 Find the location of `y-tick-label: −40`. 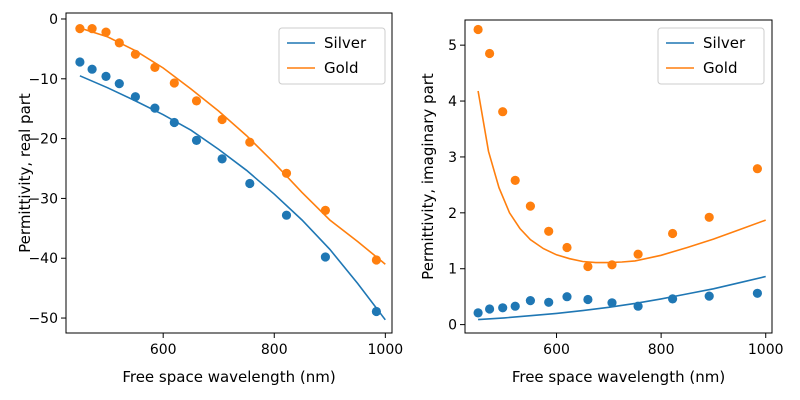

y-tick-label: −40 is located at coordinates (43, 259).